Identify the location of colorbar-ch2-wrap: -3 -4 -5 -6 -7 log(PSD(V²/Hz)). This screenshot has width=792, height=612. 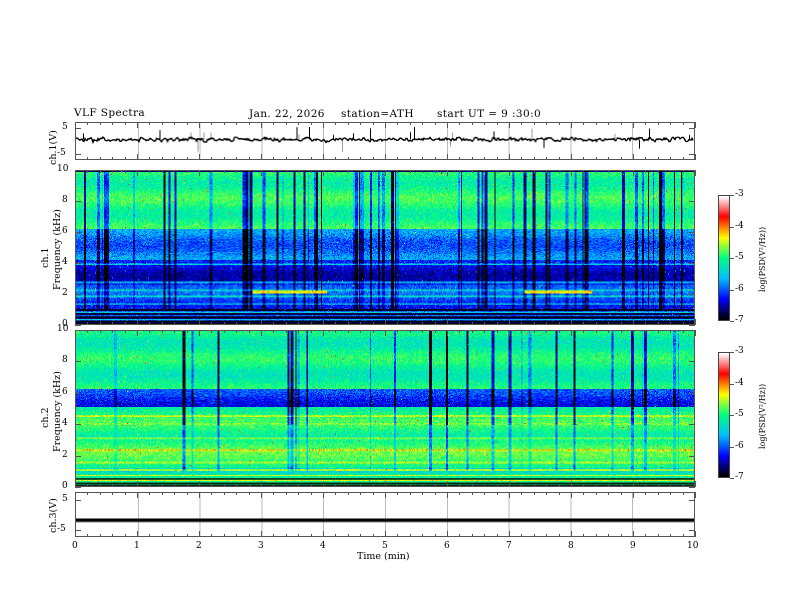
(742, 414).